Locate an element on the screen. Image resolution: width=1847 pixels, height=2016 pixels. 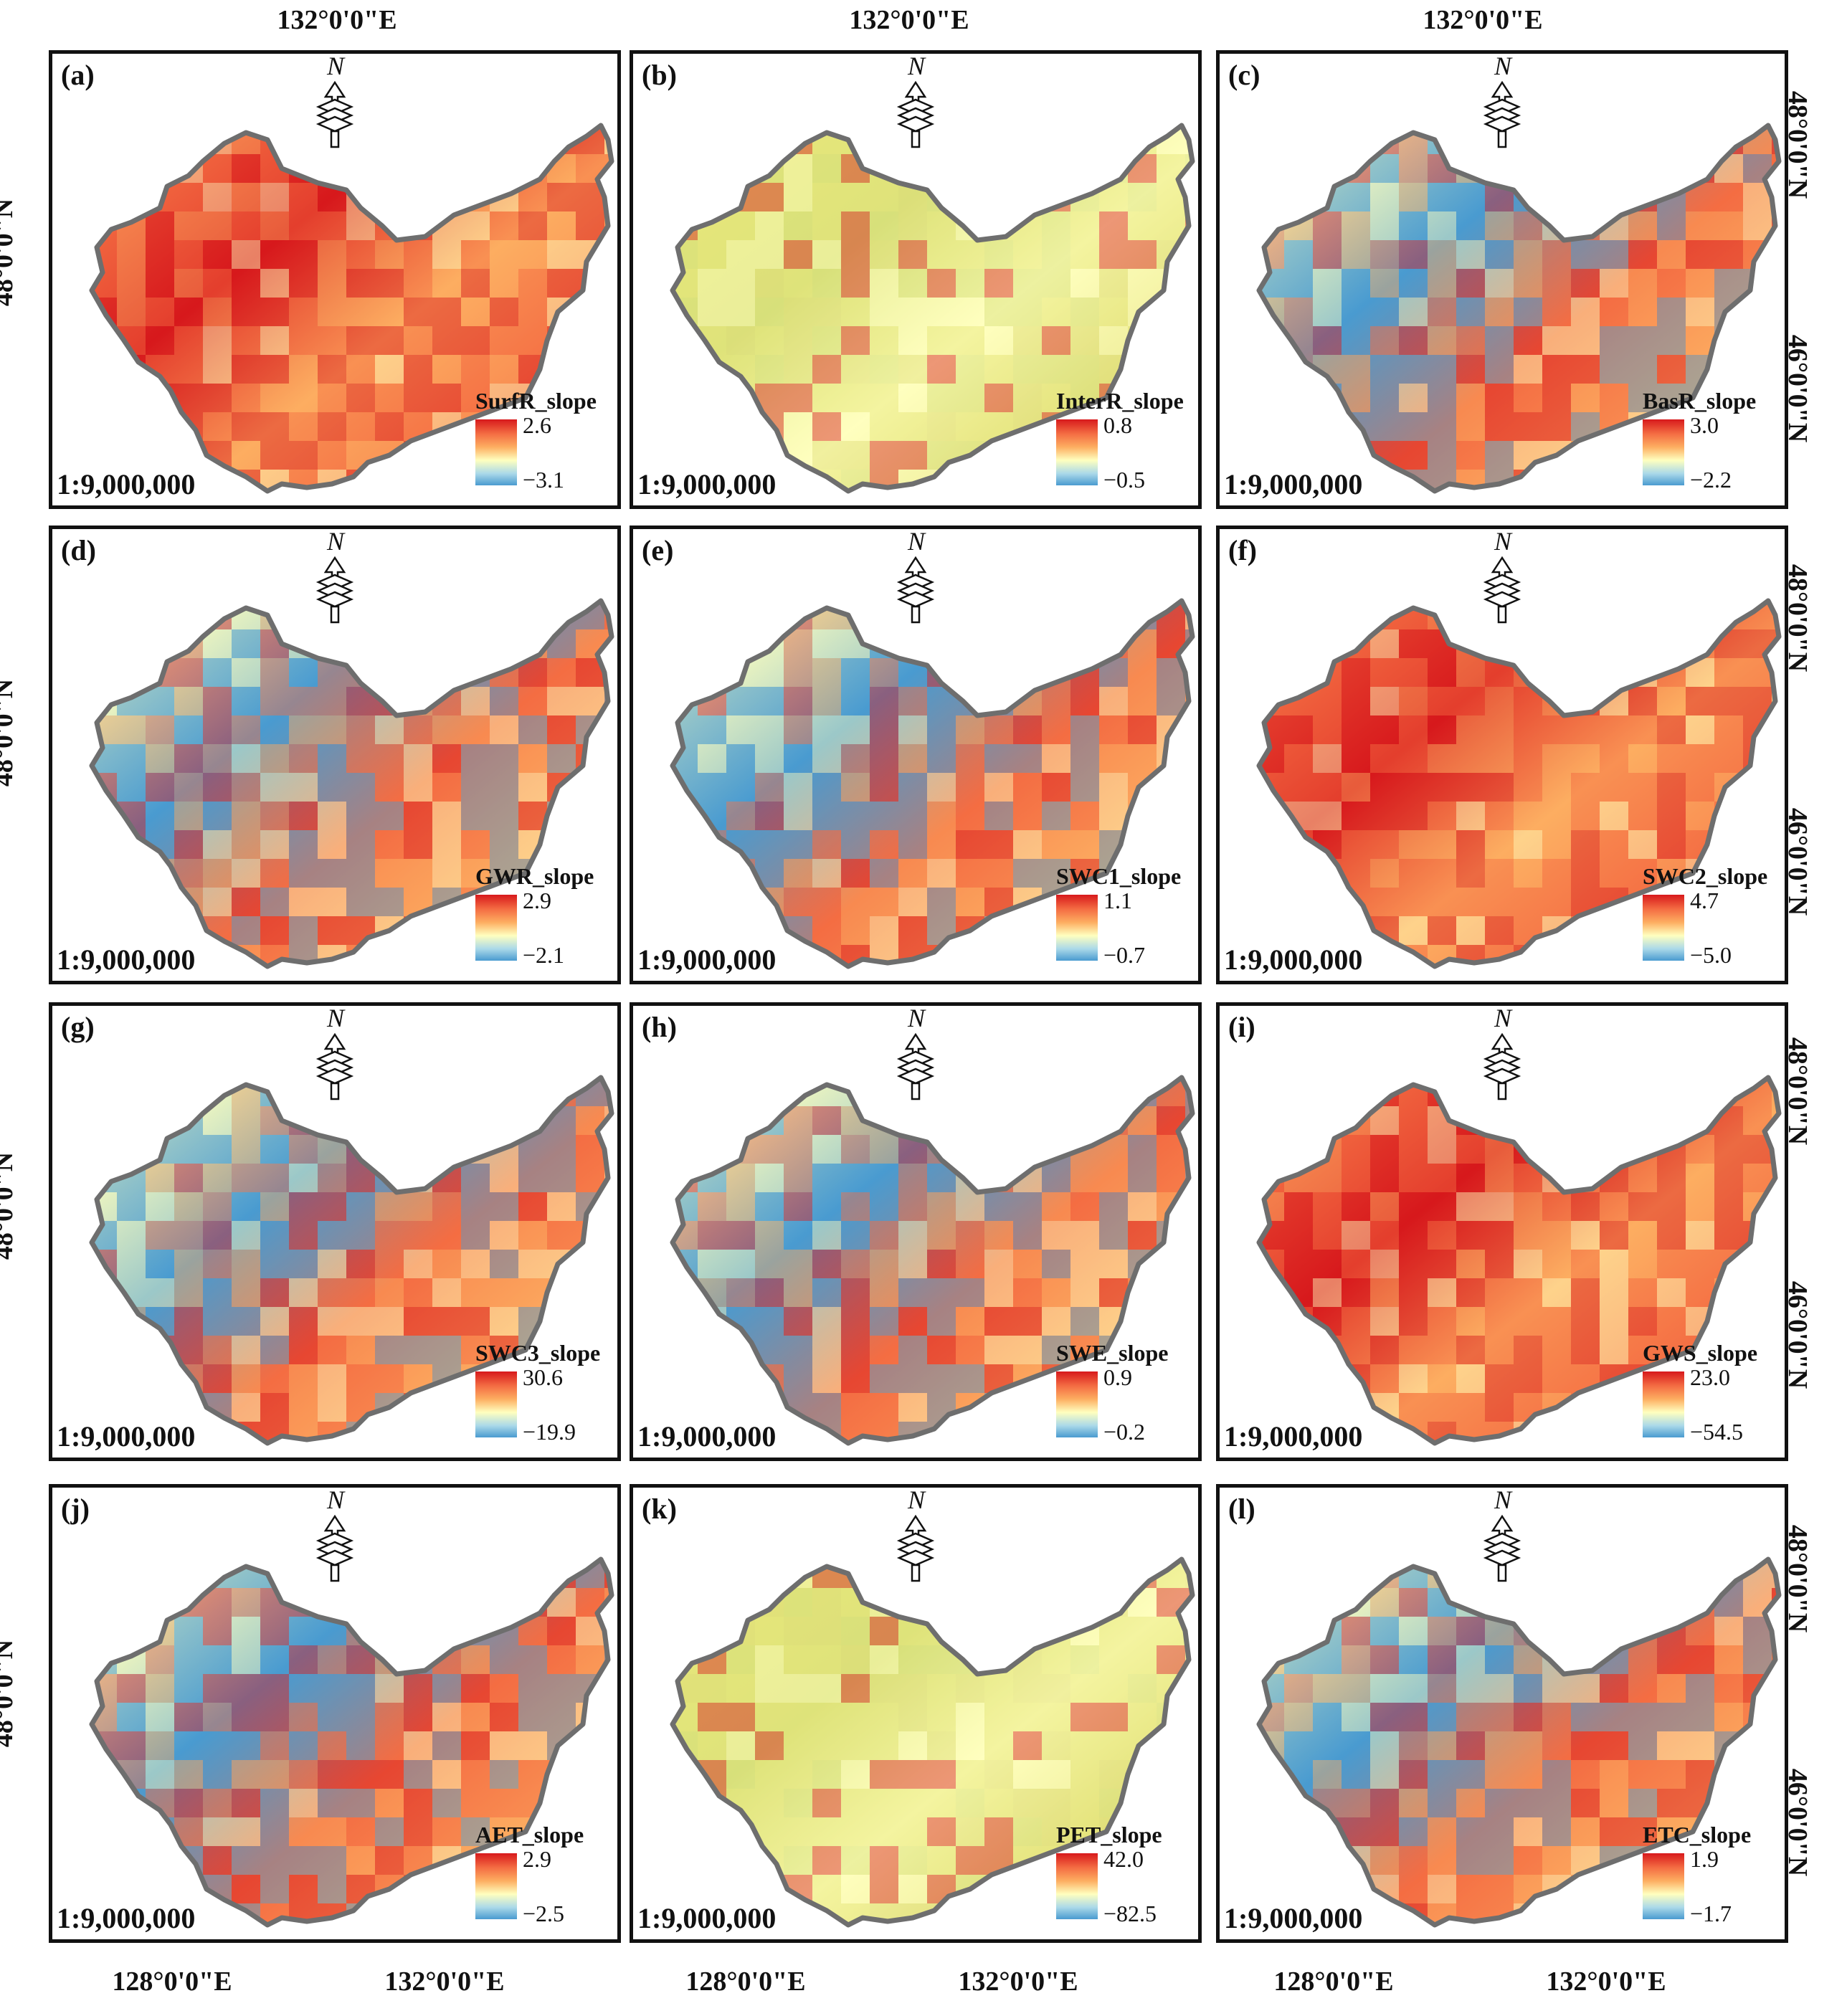
legend-min-value: −0.5 is located at coordinates (1124, 480).